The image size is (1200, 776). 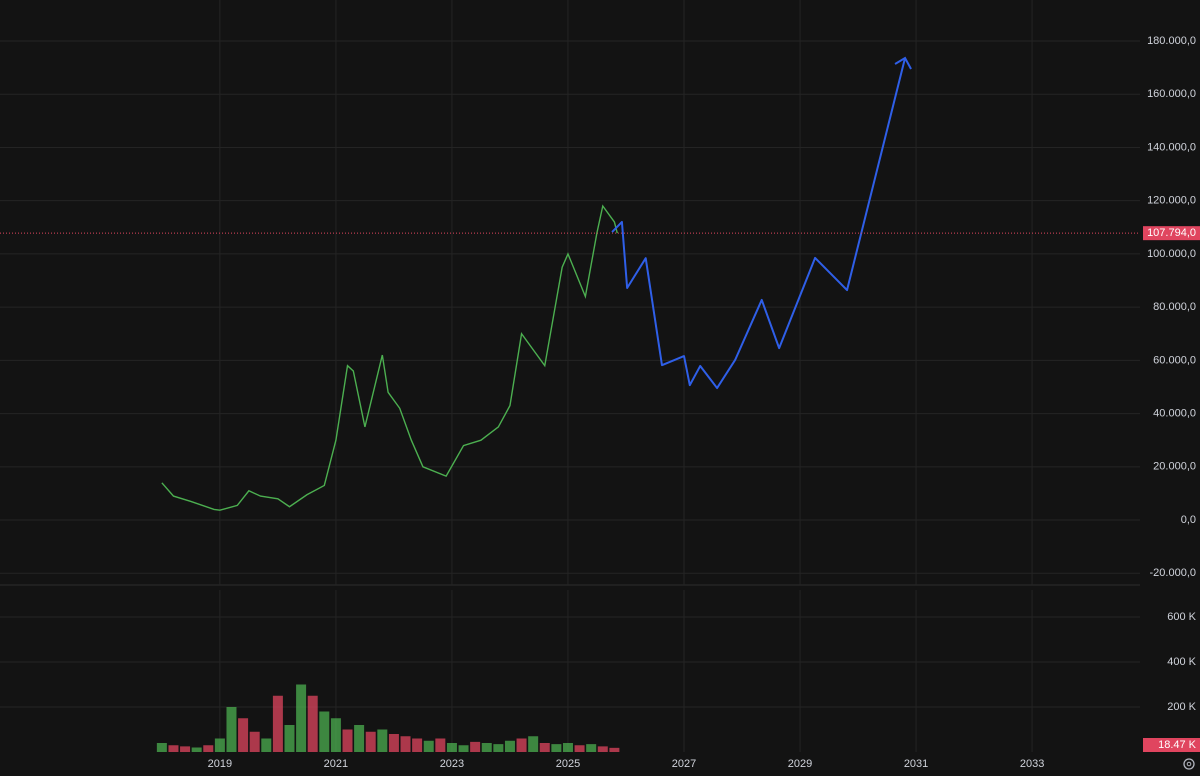 What do you see at coordinates (1174, 414) in the screenshot?
I see `y-tick-label: 40.000,0` at bounding box center [1174, 414].